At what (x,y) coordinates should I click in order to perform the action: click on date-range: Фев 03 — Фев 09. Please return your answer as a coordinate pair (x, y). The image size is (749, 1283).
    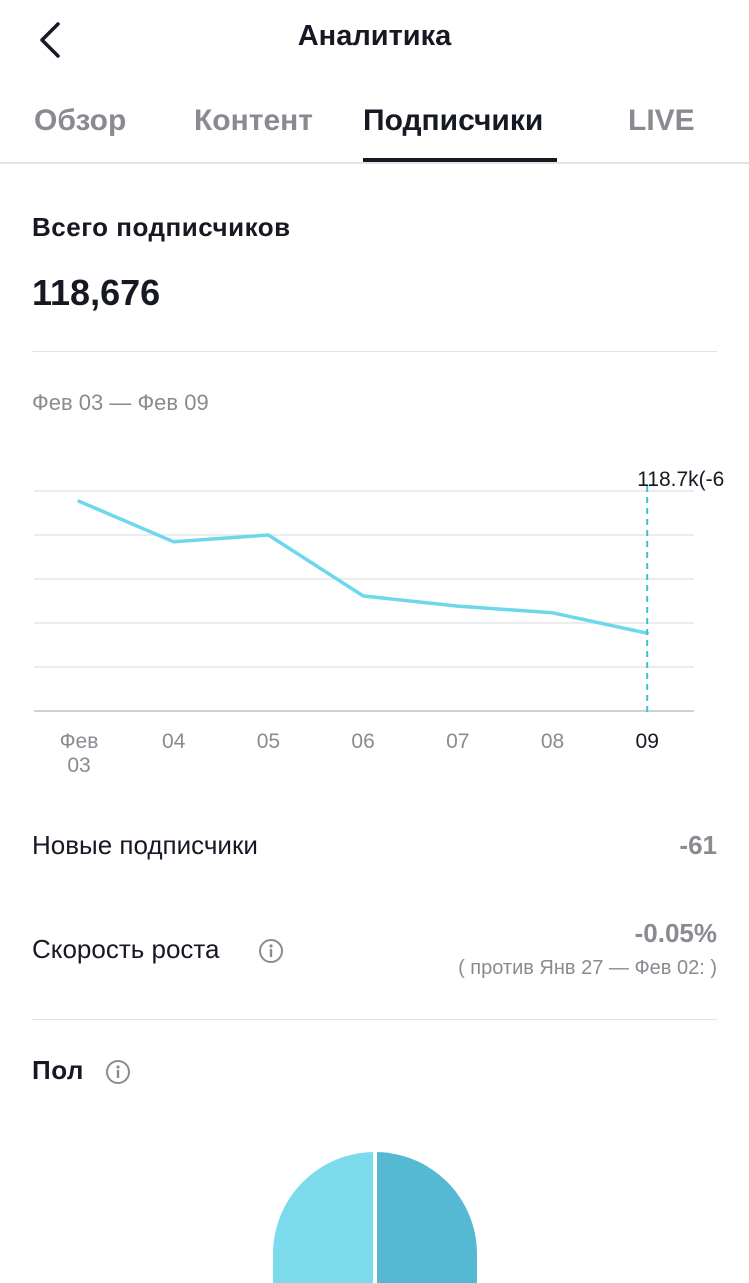
    Looking at the image, I should click on (120, 402).